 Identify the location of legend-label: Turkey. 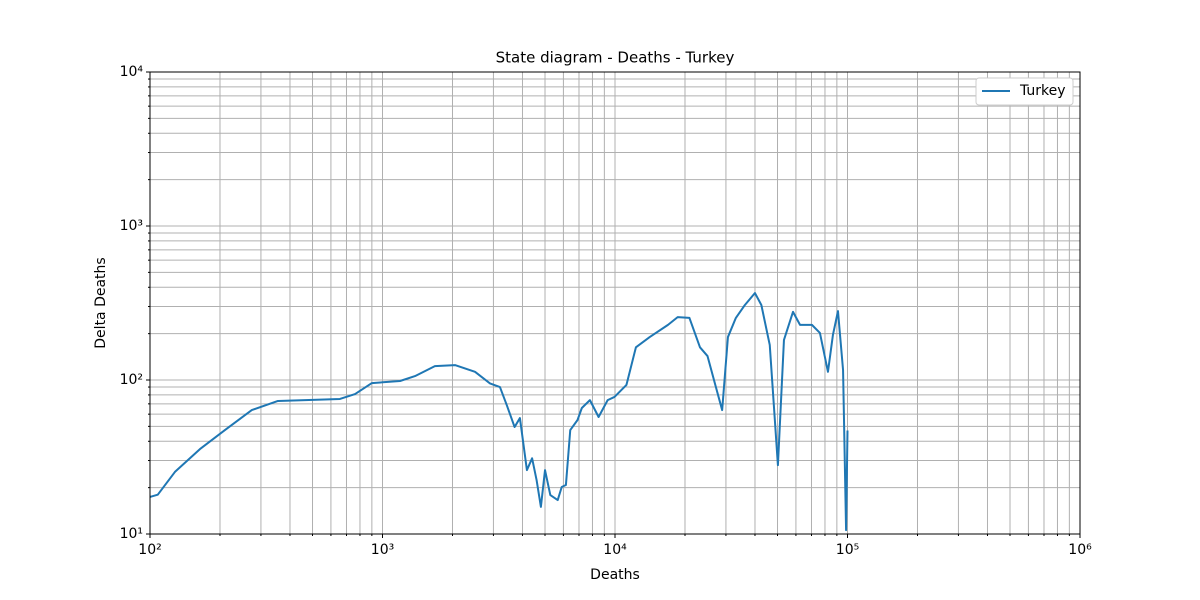
(1042, 91).